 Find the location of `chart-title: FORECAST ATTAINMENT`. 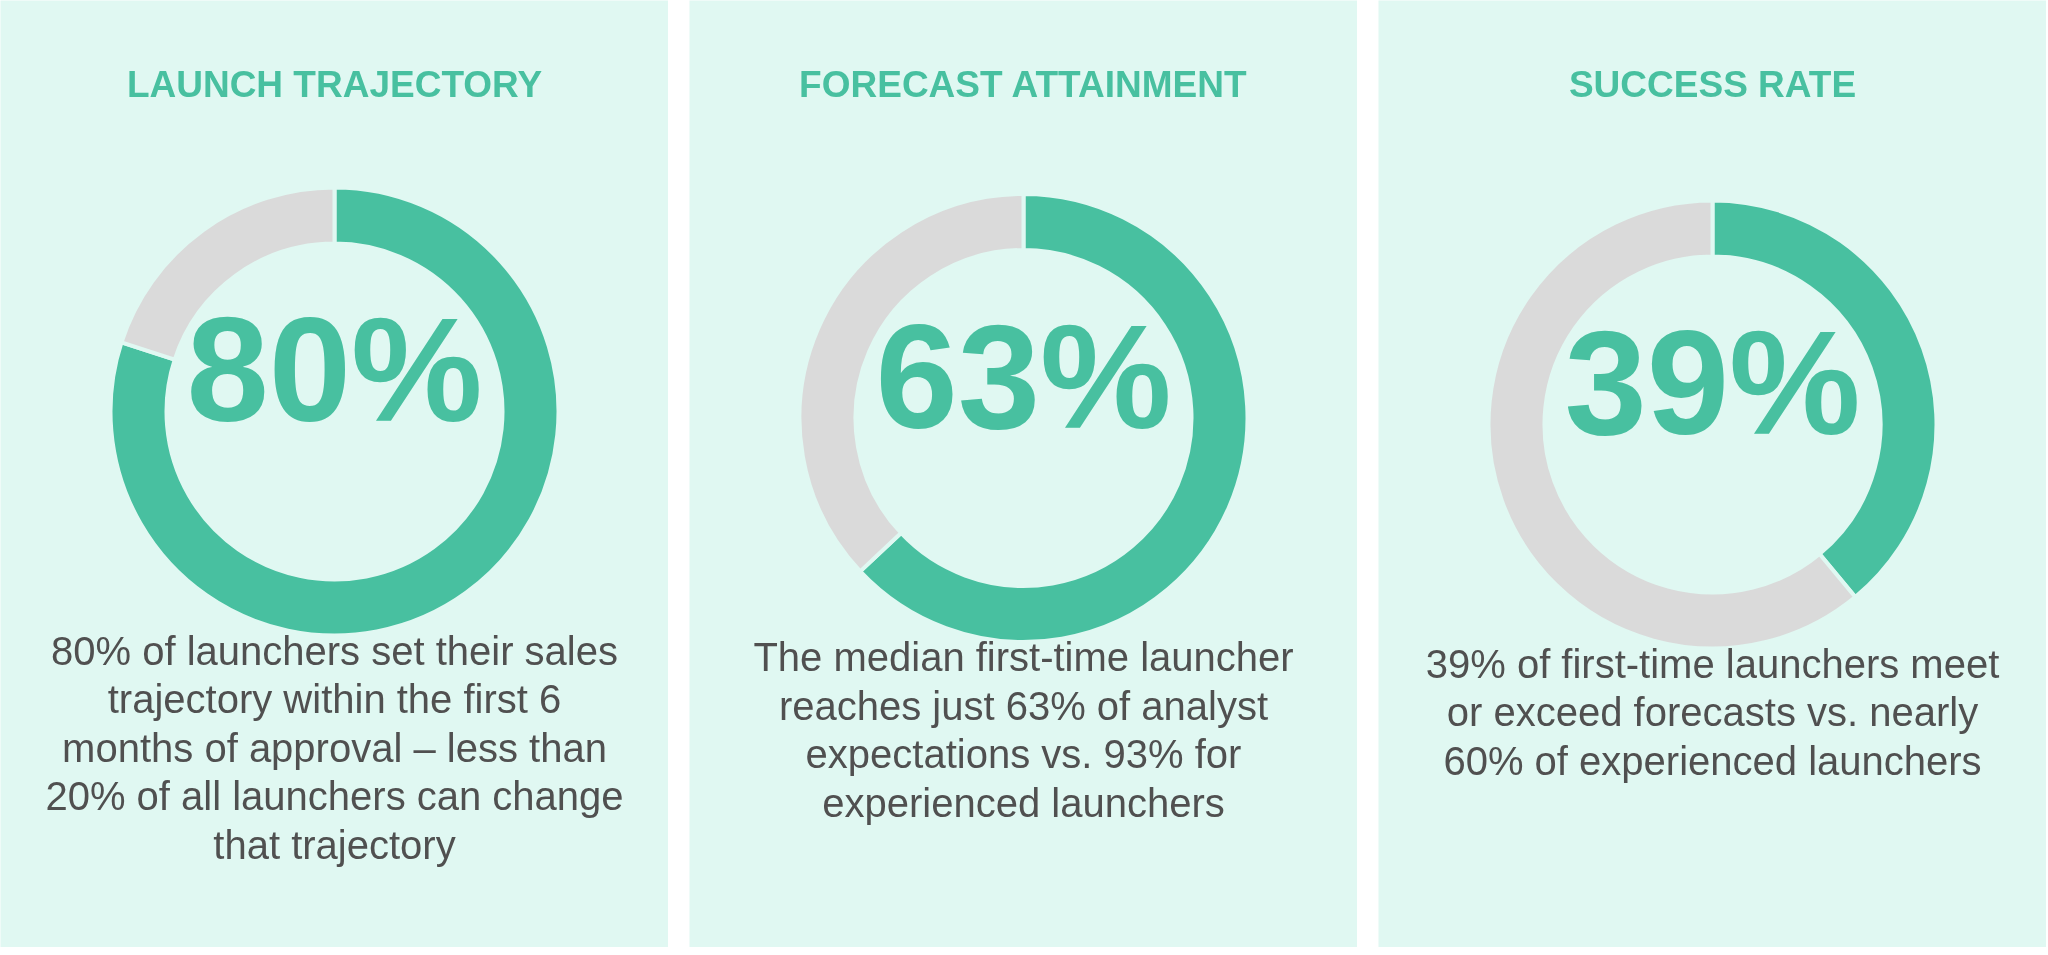

chart-title: FORECAST ATTAINMENT is located at coordinates (1023, 84).